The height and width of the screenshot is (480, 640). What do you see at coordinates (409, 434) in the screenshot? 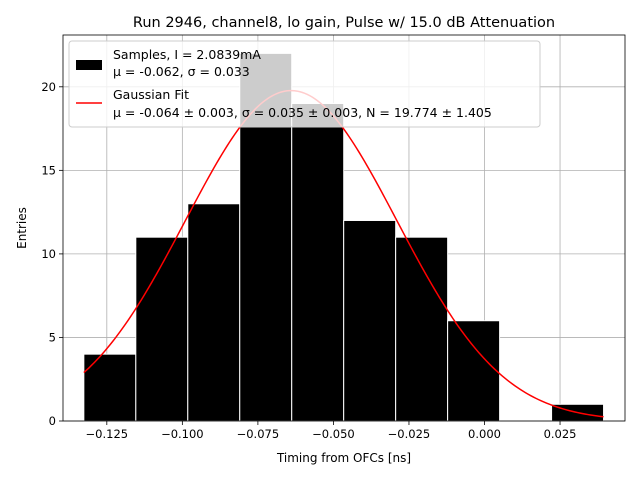
I see `x-tick-label: −0.025` at bounding box center [409, 434].